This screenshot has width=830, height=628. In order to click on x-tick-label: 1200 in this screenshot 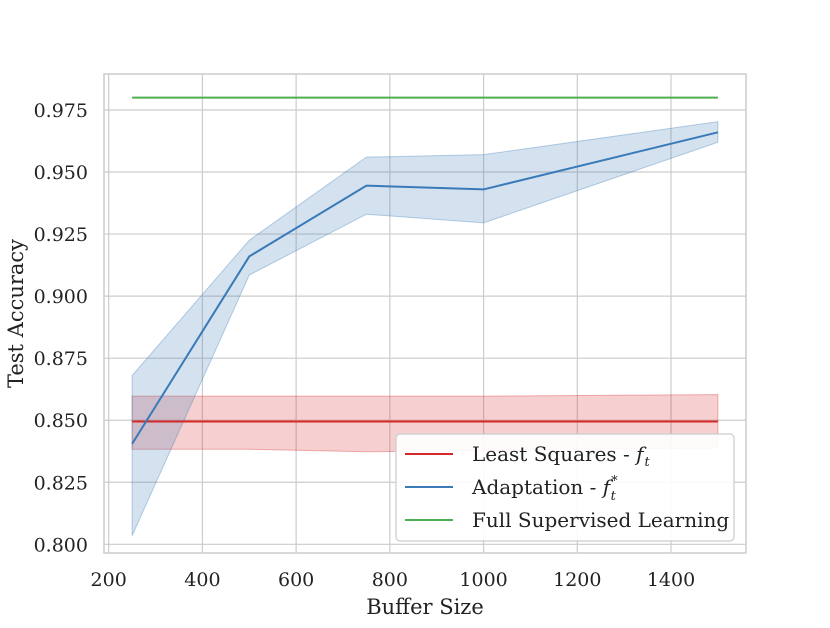, I will do `click(577, 580)`.